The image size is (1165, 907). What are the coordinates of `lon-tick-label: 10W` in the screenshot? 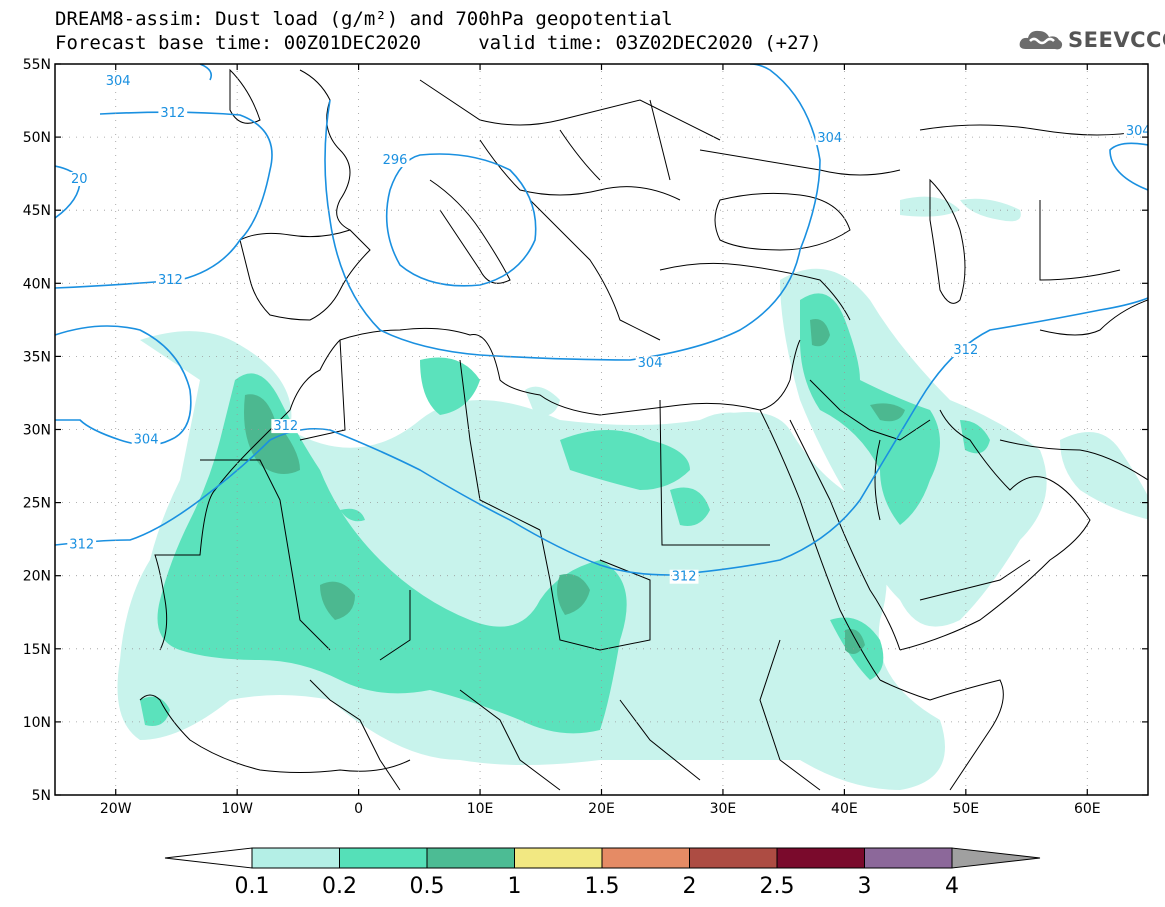 It's located at (237, 809).